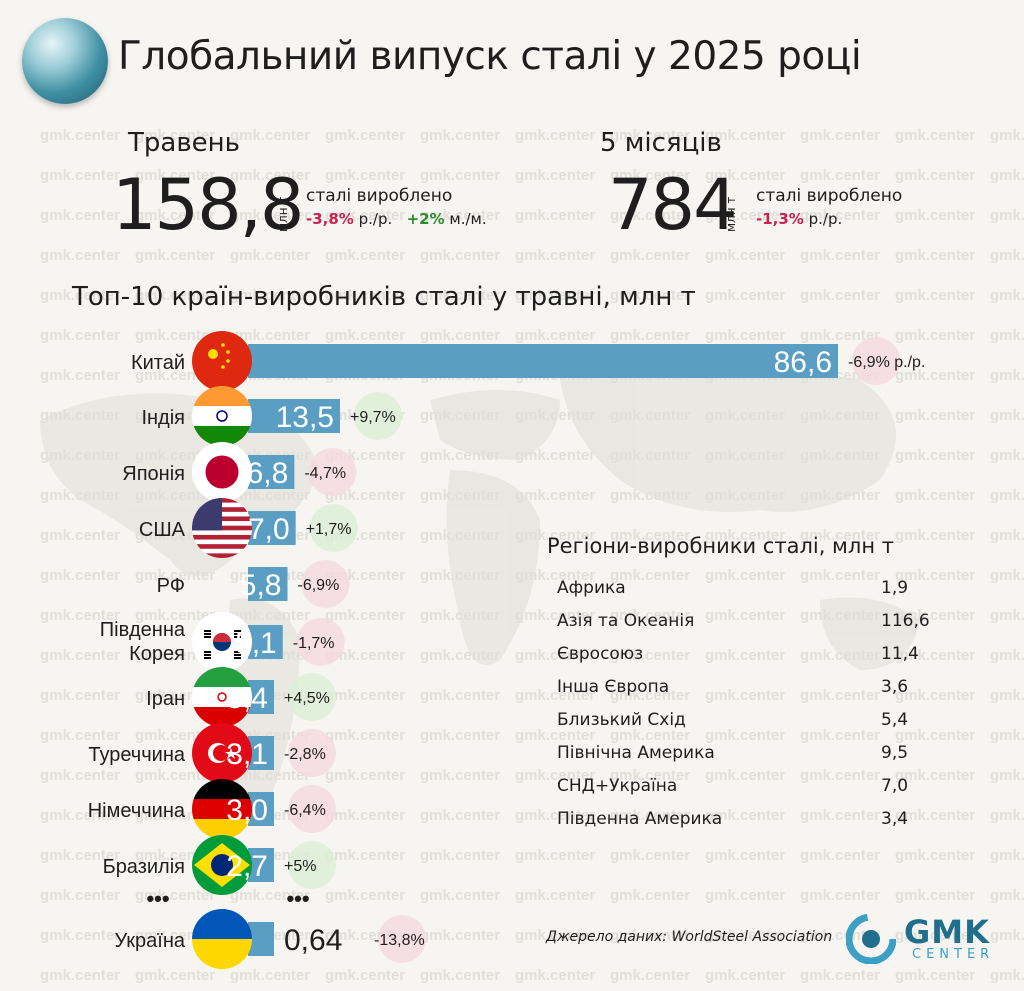 Image resolution: width=1024 pixels, height=991 pixels. I want to click on region-name: Інша Європа, so click(613, 687).